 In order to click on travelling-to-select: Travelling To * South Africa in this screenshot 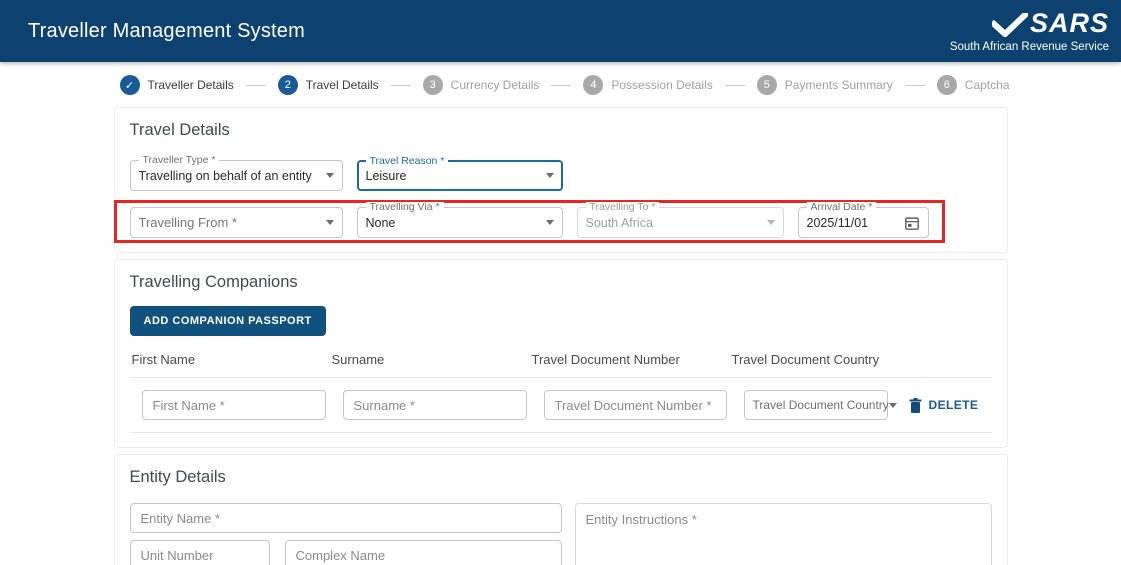, I will do `click(680, 219)`.